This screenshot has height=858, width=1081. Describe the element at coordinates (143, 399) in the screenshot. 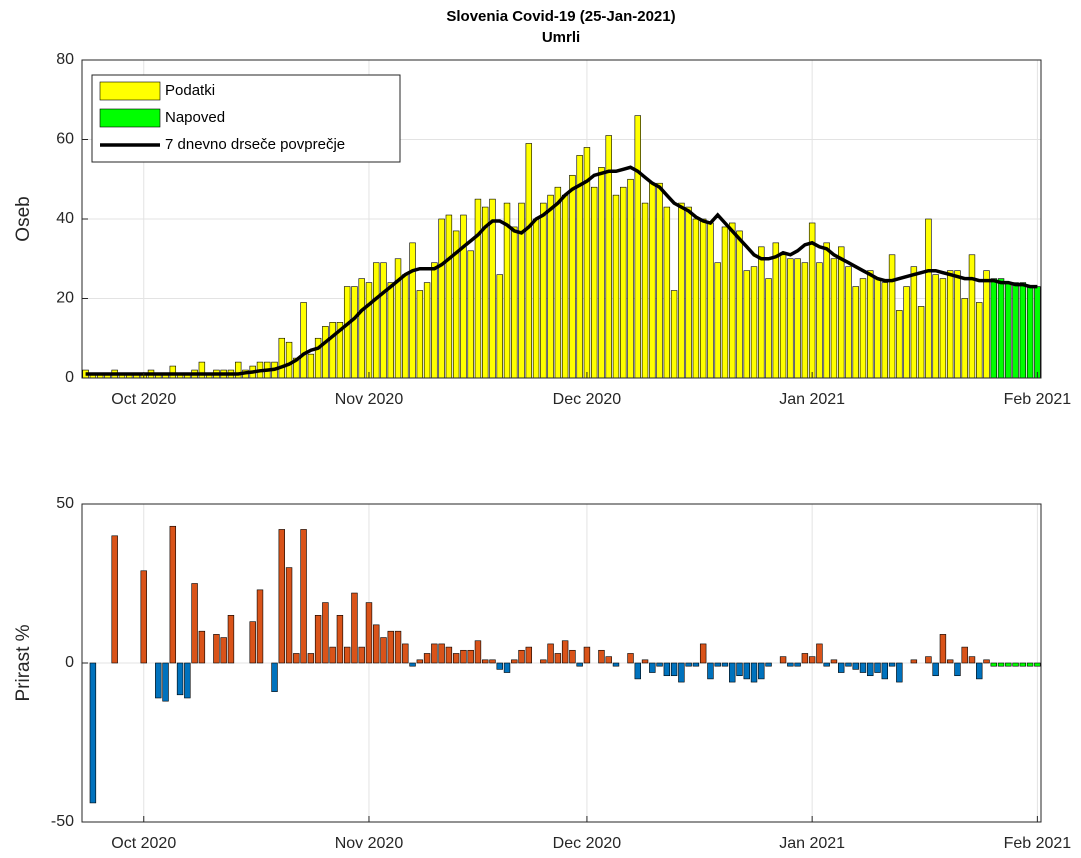

I see `x-tick-label: Oct 2020` at that location.